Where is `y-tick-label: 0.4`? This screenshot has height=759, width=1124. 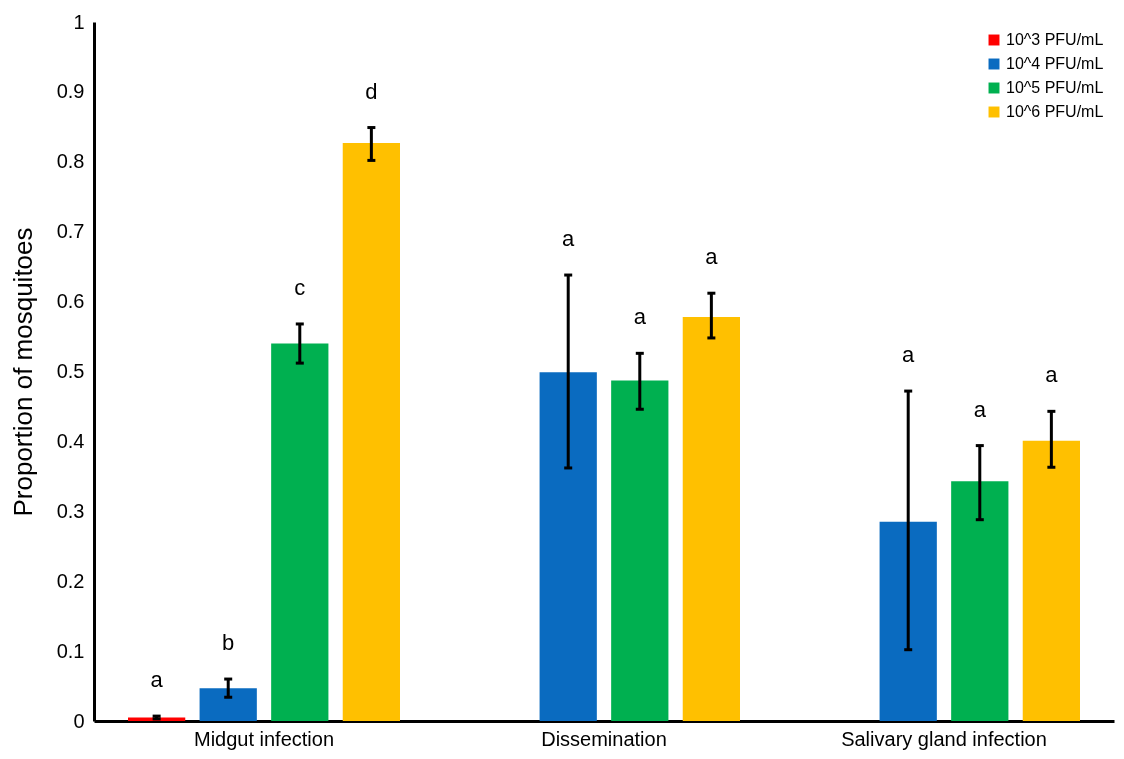 y-tick-label: 0.4 is located at coordinates (70, 440).